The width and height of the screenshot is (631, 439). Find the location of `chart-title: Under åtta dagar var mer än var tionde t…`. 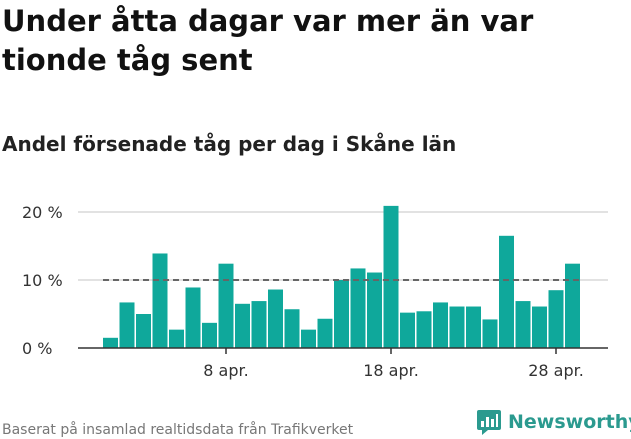

chart-title: Under åtta dagar var mer än var tionde t… is located at coordinates (268, 40).